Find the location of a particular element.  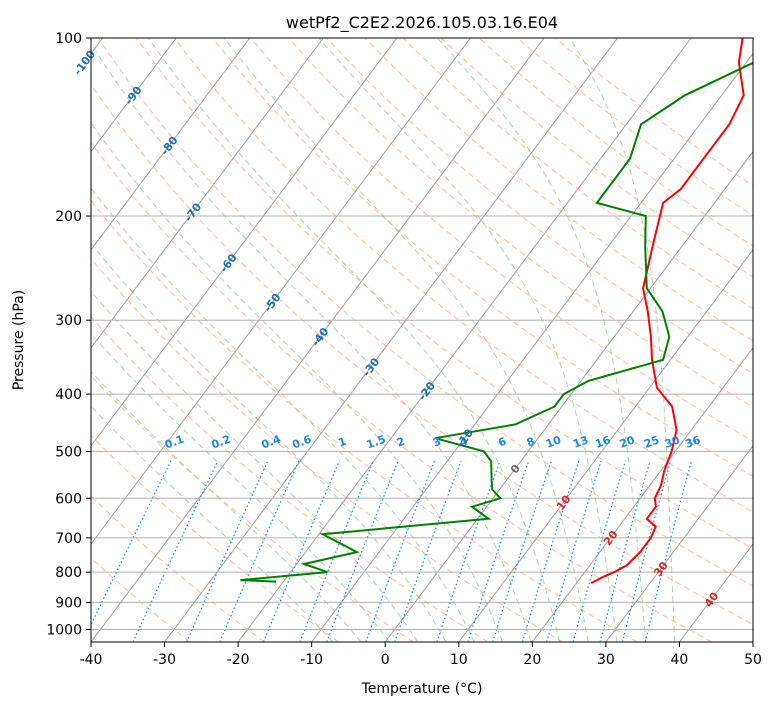

isotherm-label: 0 is located at coordinates (515, 469).